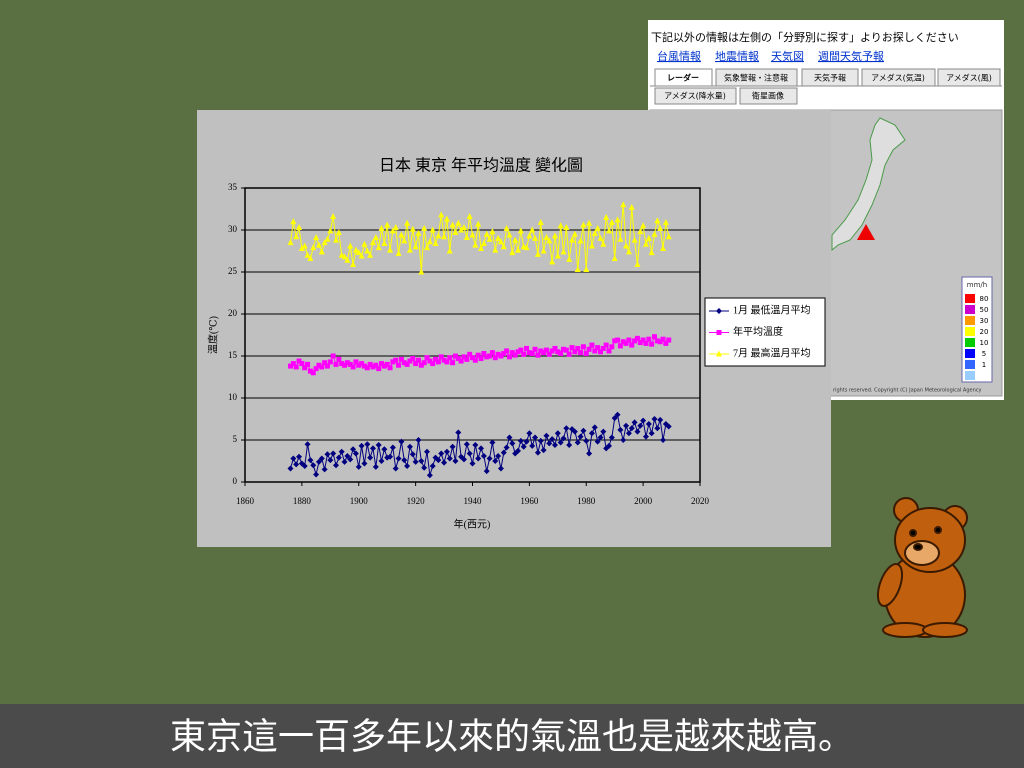 This screenshot has height=768, width=1024. Describe the element at coordinates (679, 56) in the screenshot. I see `link: 台風情報` at that location.